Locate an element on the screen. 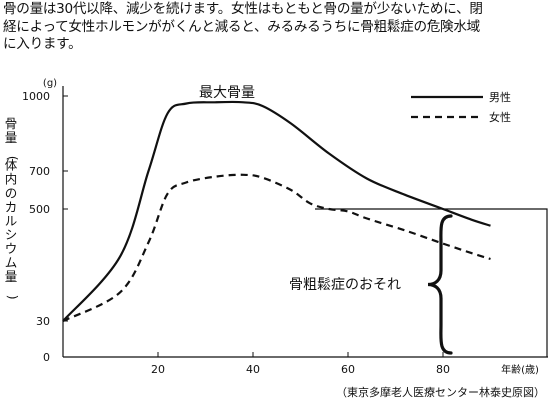 The height and width of the screenshot is (403, 550). x-axis-label: 年齢(歳) is located at coordinates (520, 369).